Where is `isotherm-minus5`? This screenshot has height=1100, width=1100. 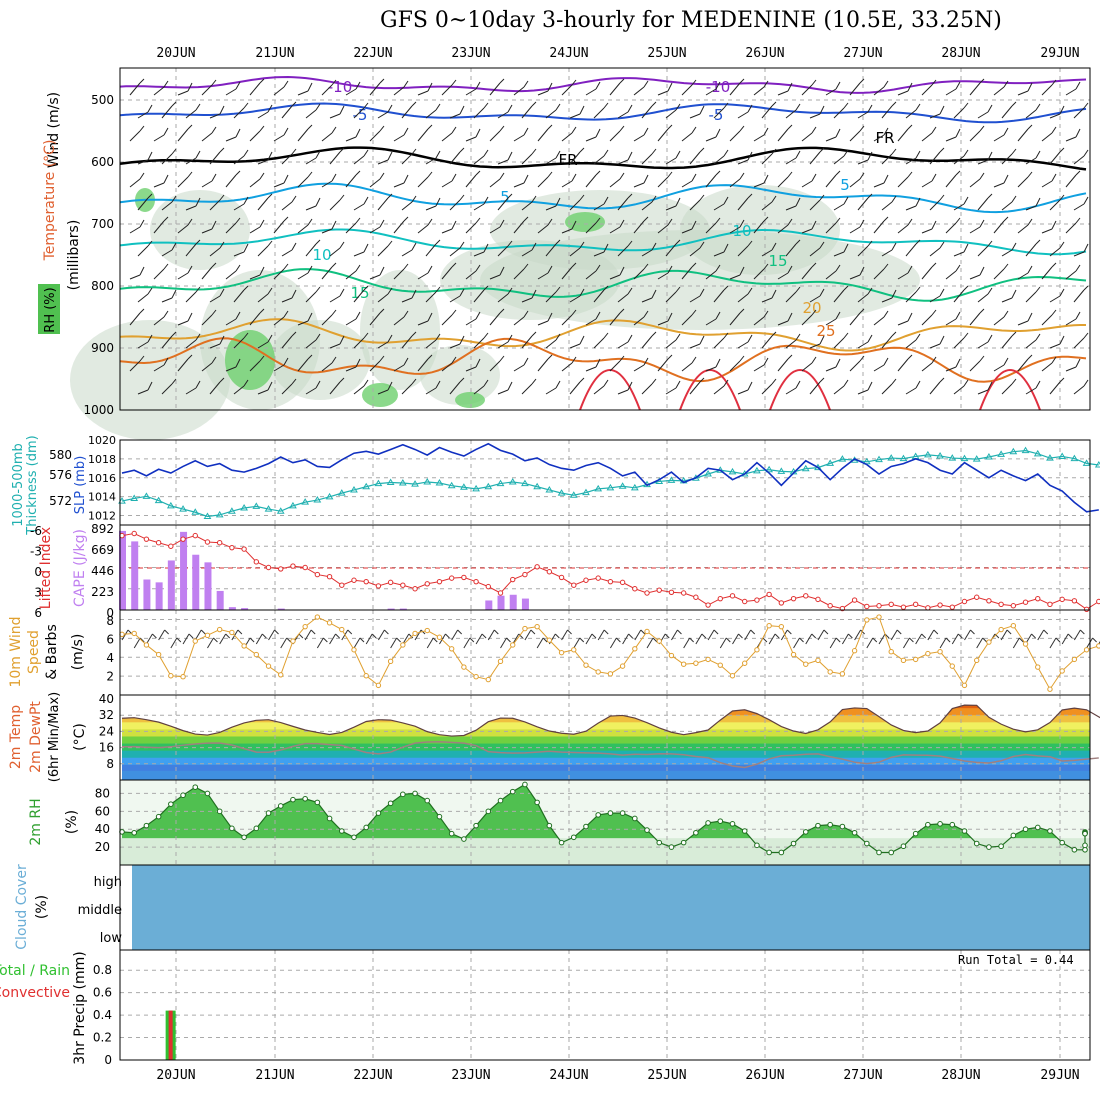 isotherm-minus5 is located at coordinates (603, 113).